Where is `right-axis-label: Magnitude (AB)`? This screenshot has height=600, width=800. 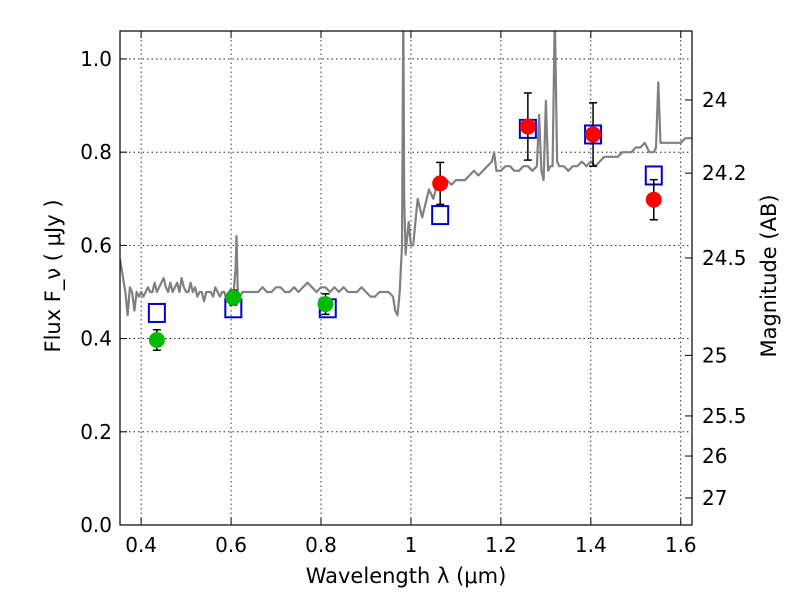
right-axis-label: Magnitude (AB) is located at coordinates (769, 275).